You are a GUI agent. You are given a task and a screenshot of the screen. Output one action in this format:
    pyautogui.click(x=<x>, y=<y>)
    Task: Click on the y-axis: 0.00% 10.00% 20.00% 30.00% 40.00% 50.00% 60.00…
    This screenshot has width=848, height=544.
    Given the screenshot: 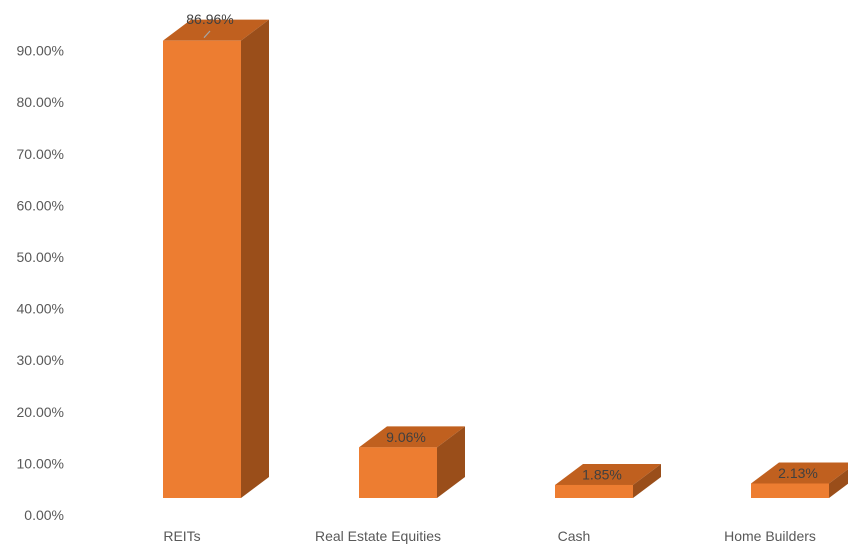 What is the action you would take?
    pyautogui.click(x=40, y=283)
    